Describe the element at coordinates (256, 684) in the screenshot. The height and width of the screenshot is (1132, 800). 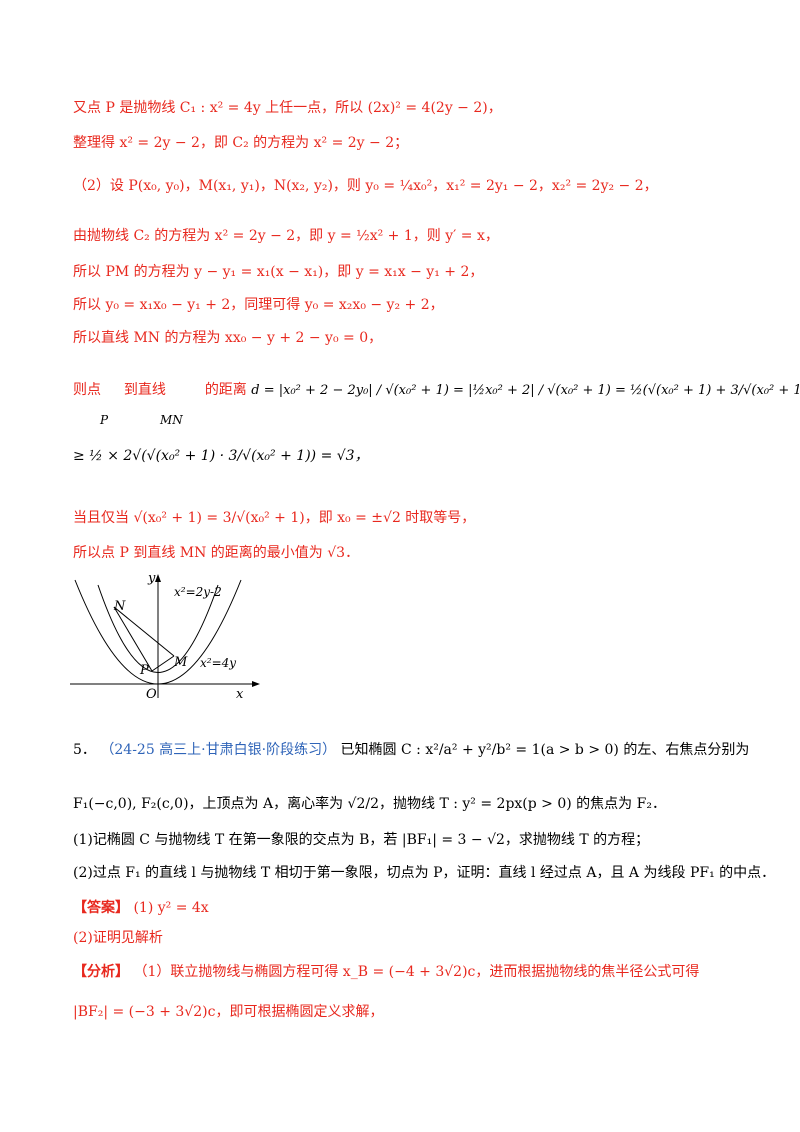
I see `x-axis-arrow` at that location.